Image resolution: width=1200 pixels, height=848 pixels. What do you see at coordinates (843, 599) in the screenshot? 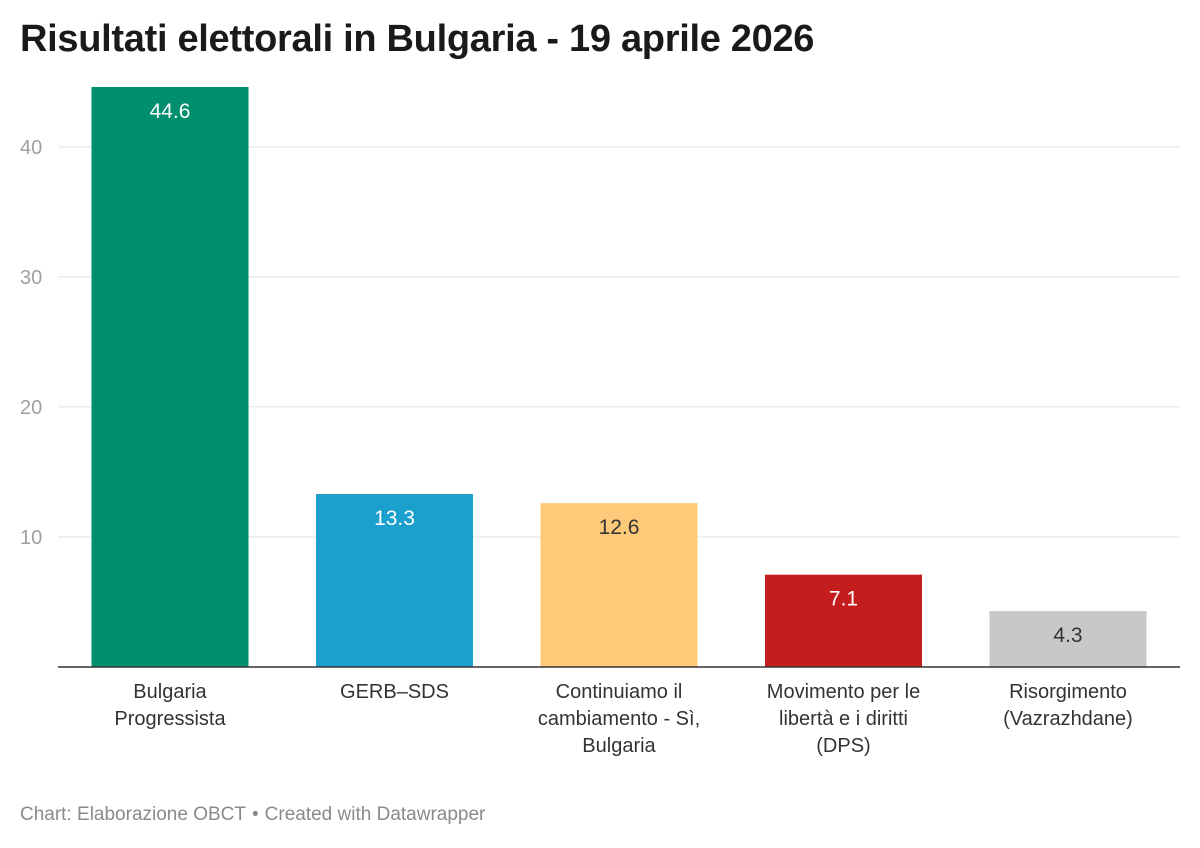
I see `data-label: 7.1` at bounding box center [843, 599].